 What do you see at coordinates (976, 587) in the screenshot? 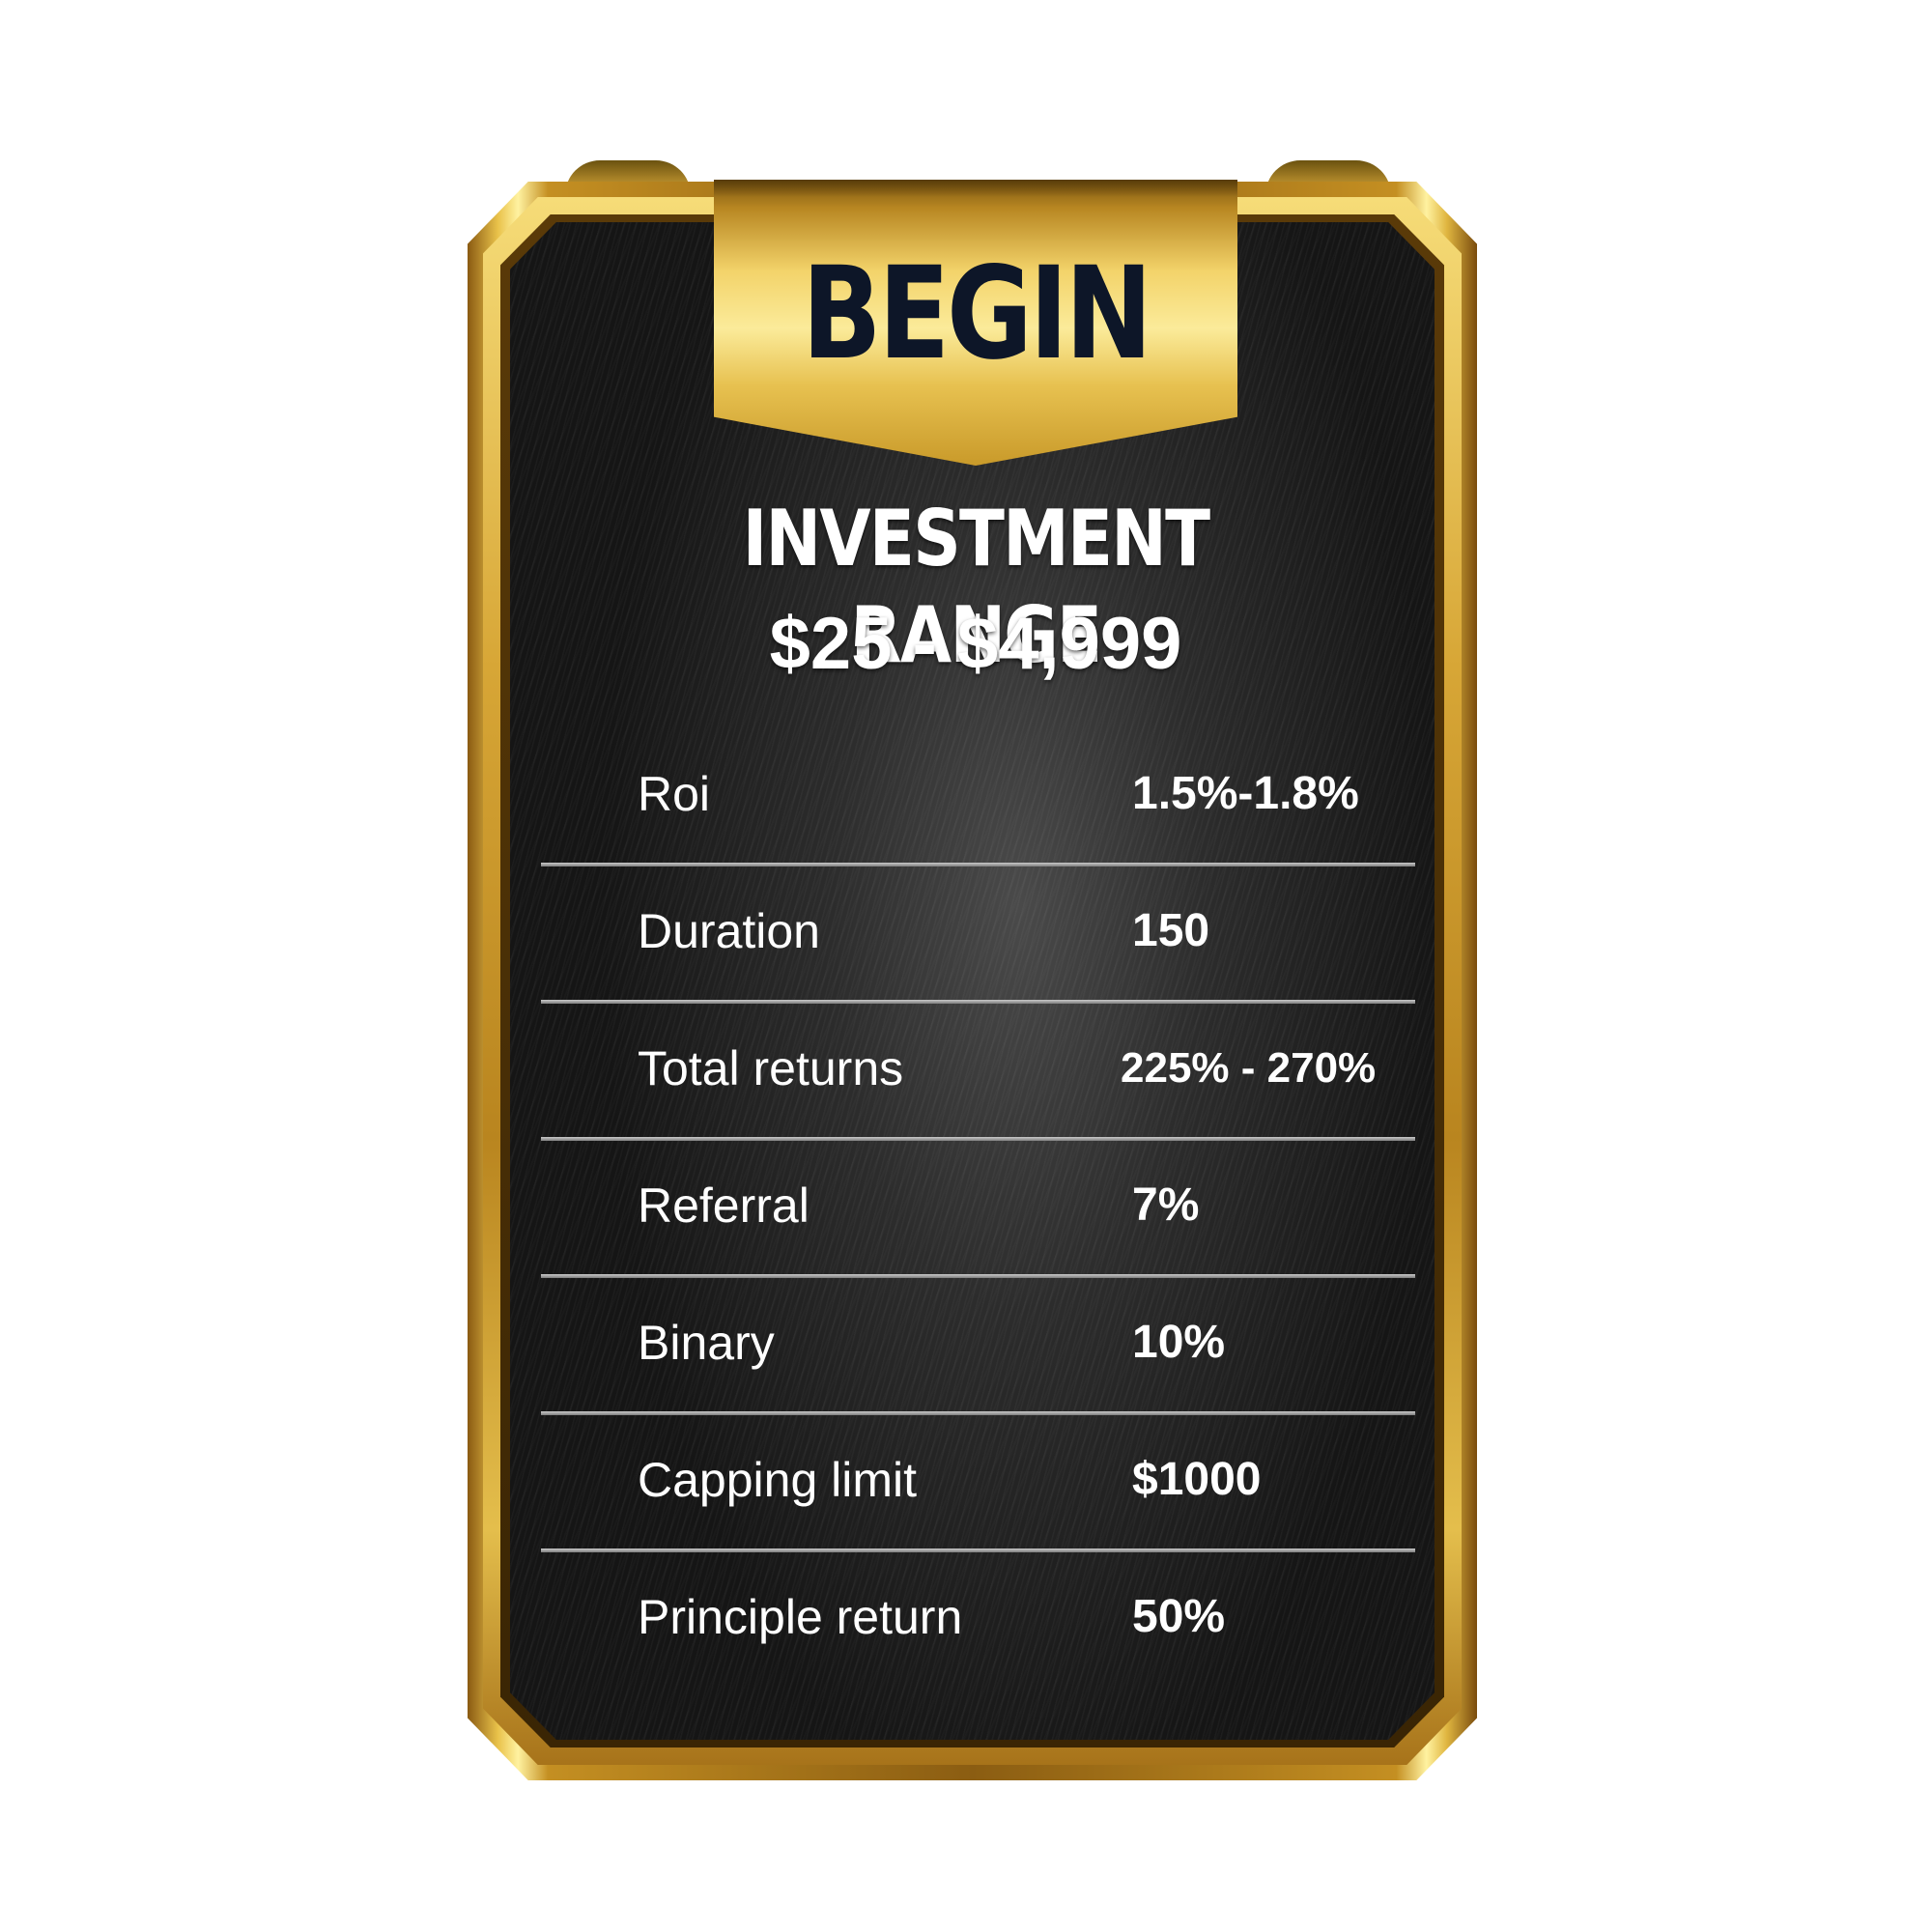
I see `investment-range-title: INVESTMENT RANGE` at bounding box center [976, 587].